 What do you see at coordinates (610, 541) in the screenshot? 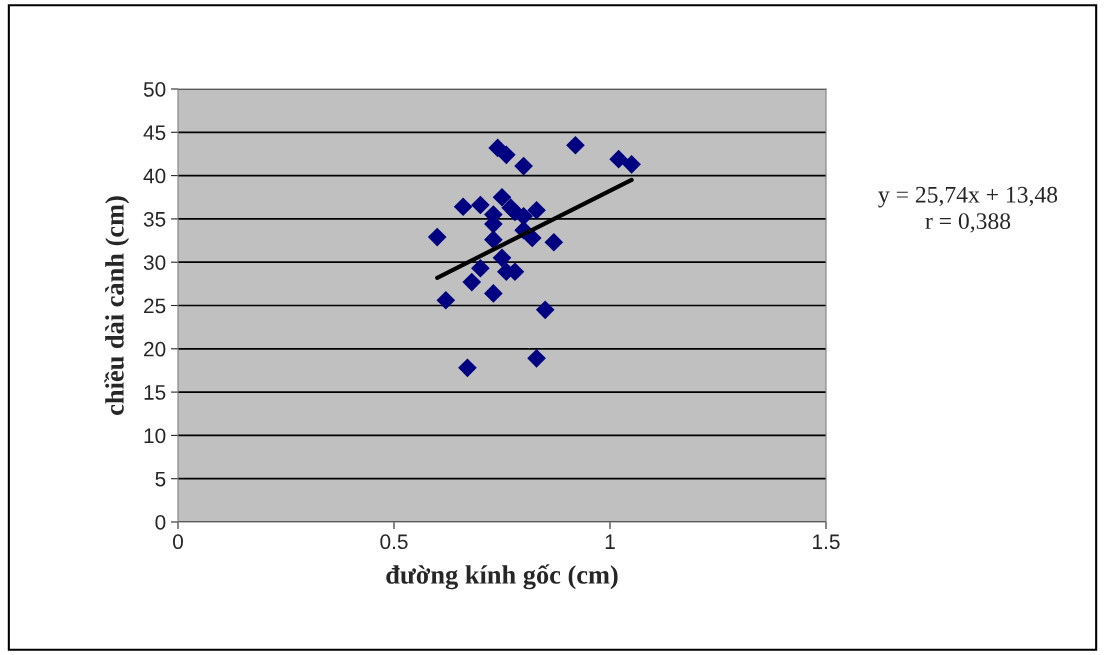
I see `x-tick-label: 1` at bounding box center [610, 541].